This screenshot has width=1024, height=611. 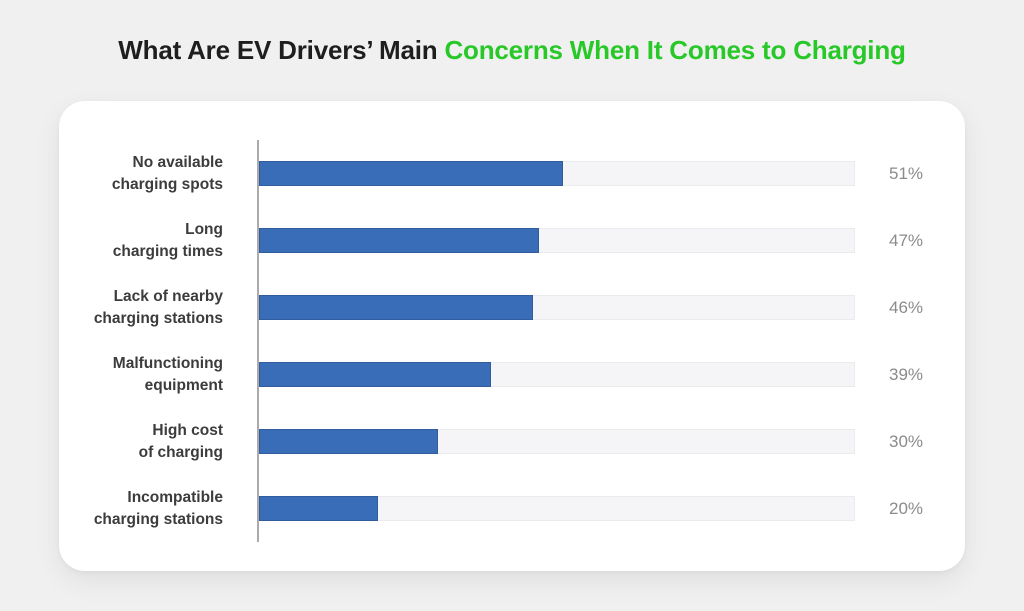 I want to click on category-label: High cost of charging, so click(x=158, y=442).